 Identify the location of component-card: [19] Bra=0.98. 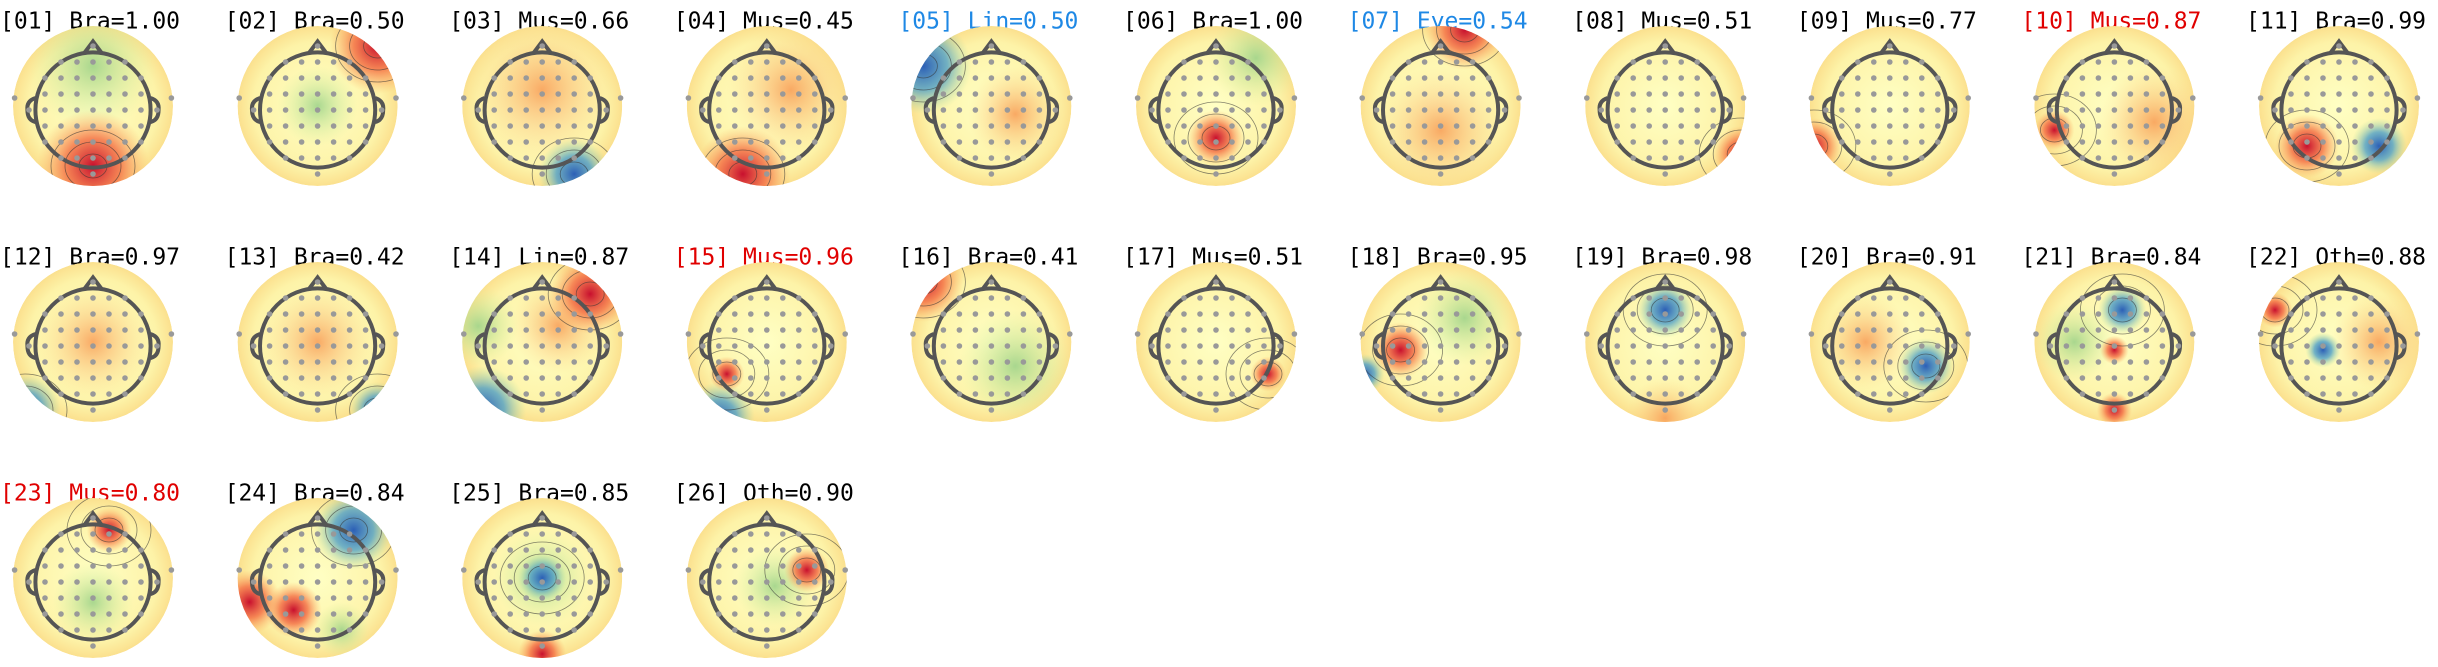
(1662, 333).